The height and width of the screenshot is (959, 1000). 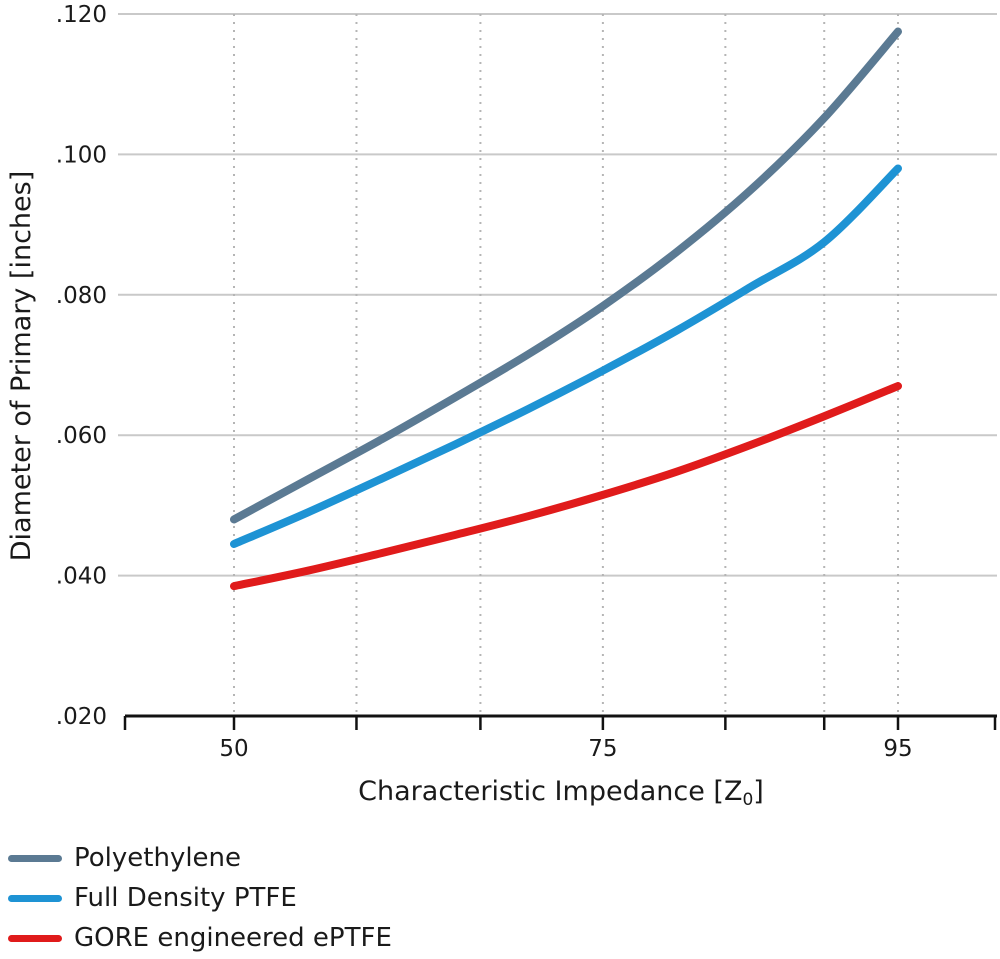 What do you see at coordinates (233, 749) in the screenshot?
I see `x-tick-label: 50` at bounding box center [233, 749].